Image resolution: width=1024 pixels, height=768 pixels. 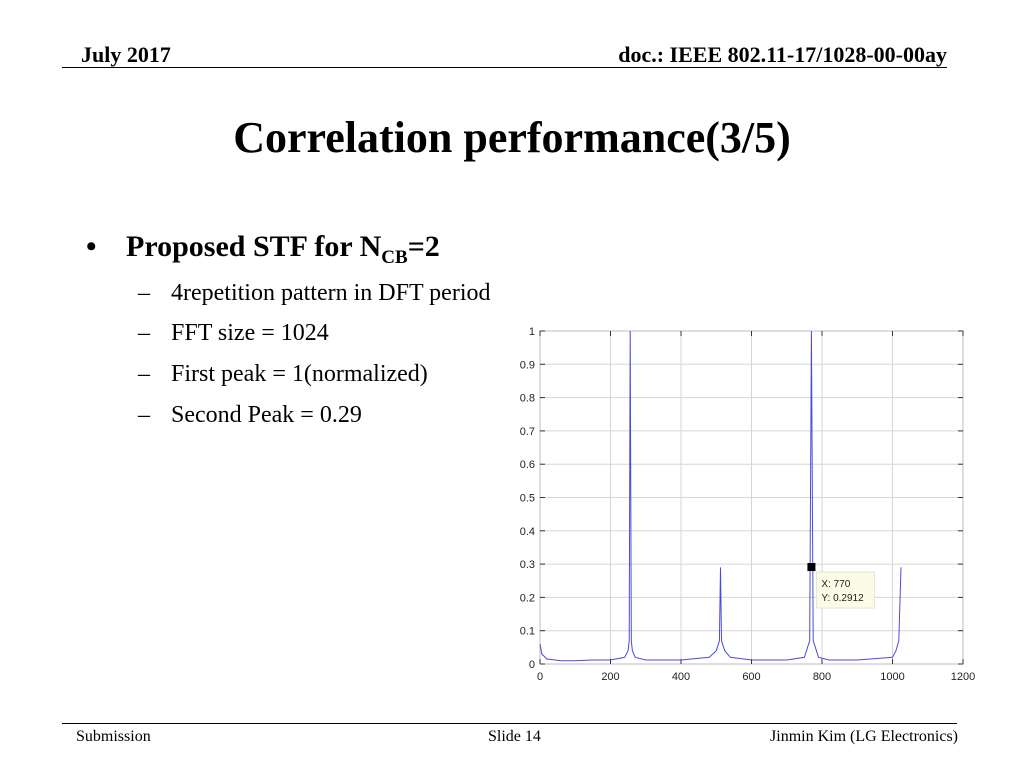 I want to click on y-tick-label: 1, so click(x=532, y=332).